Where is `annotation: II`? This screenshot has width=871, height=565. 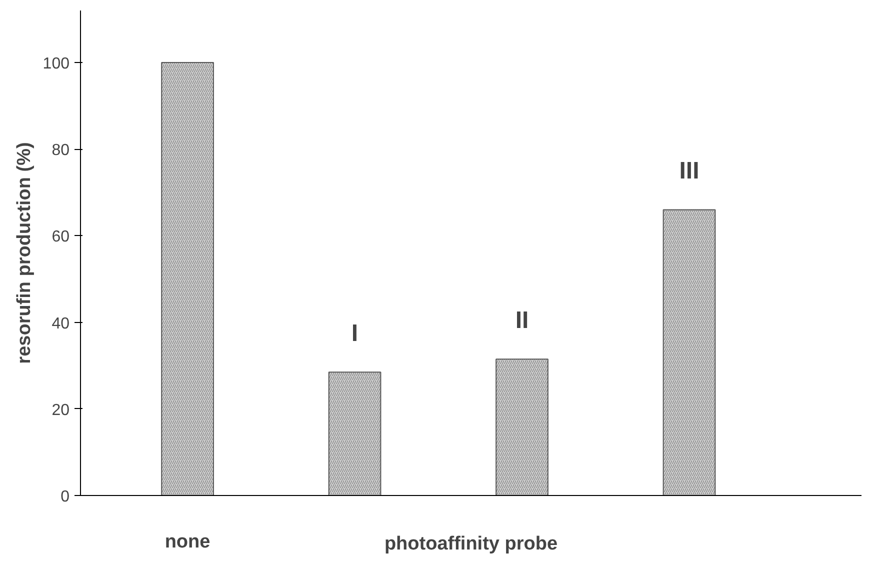 annotation: II is located at coordinates (522, 320).